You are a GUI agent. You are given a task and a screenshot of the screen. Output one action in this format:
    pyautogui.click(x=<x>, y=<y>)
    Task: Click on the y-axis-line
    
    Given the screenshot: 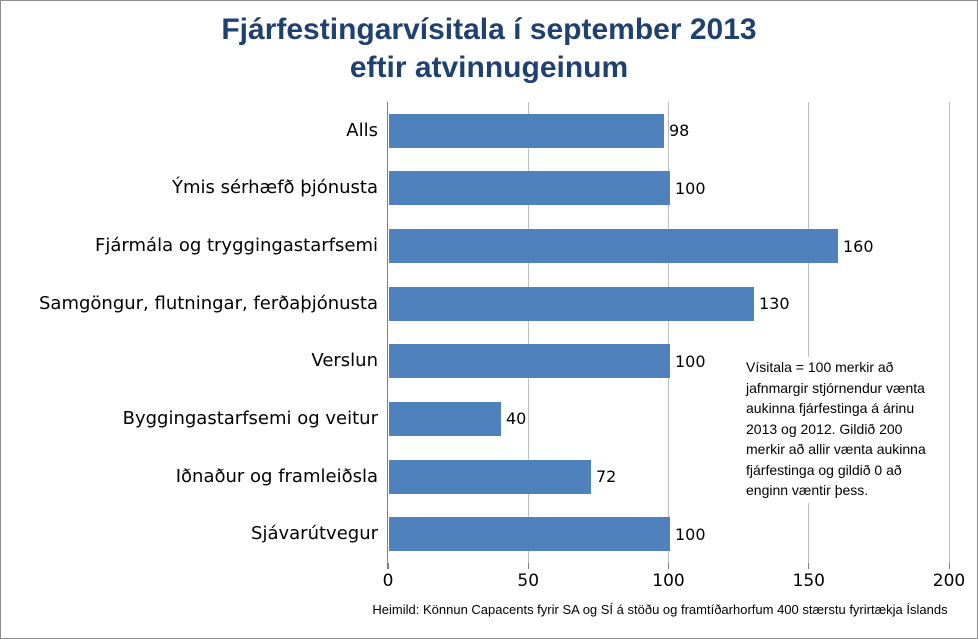 What is the action you would take?
    pyautogui.click(x=387, y=335)
    